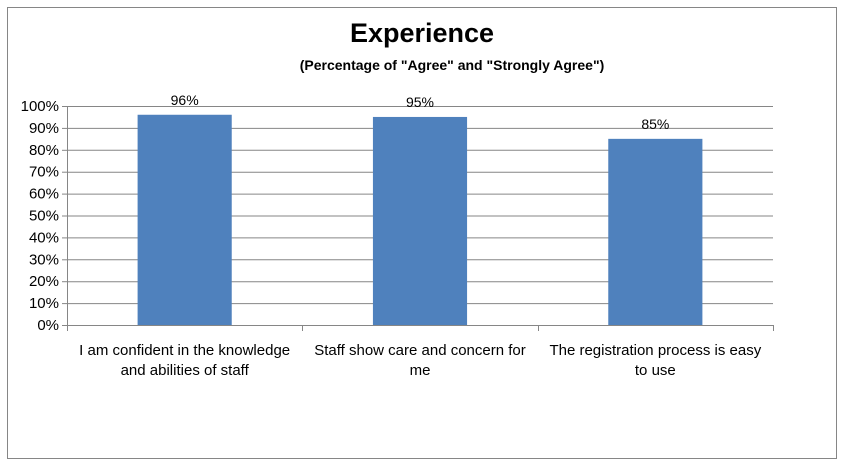 The height and width of the screenshot is (466, 844). Describe the element at coordinates (422, 33) in the screenshot. I see `chart-title: Experience` at that location.